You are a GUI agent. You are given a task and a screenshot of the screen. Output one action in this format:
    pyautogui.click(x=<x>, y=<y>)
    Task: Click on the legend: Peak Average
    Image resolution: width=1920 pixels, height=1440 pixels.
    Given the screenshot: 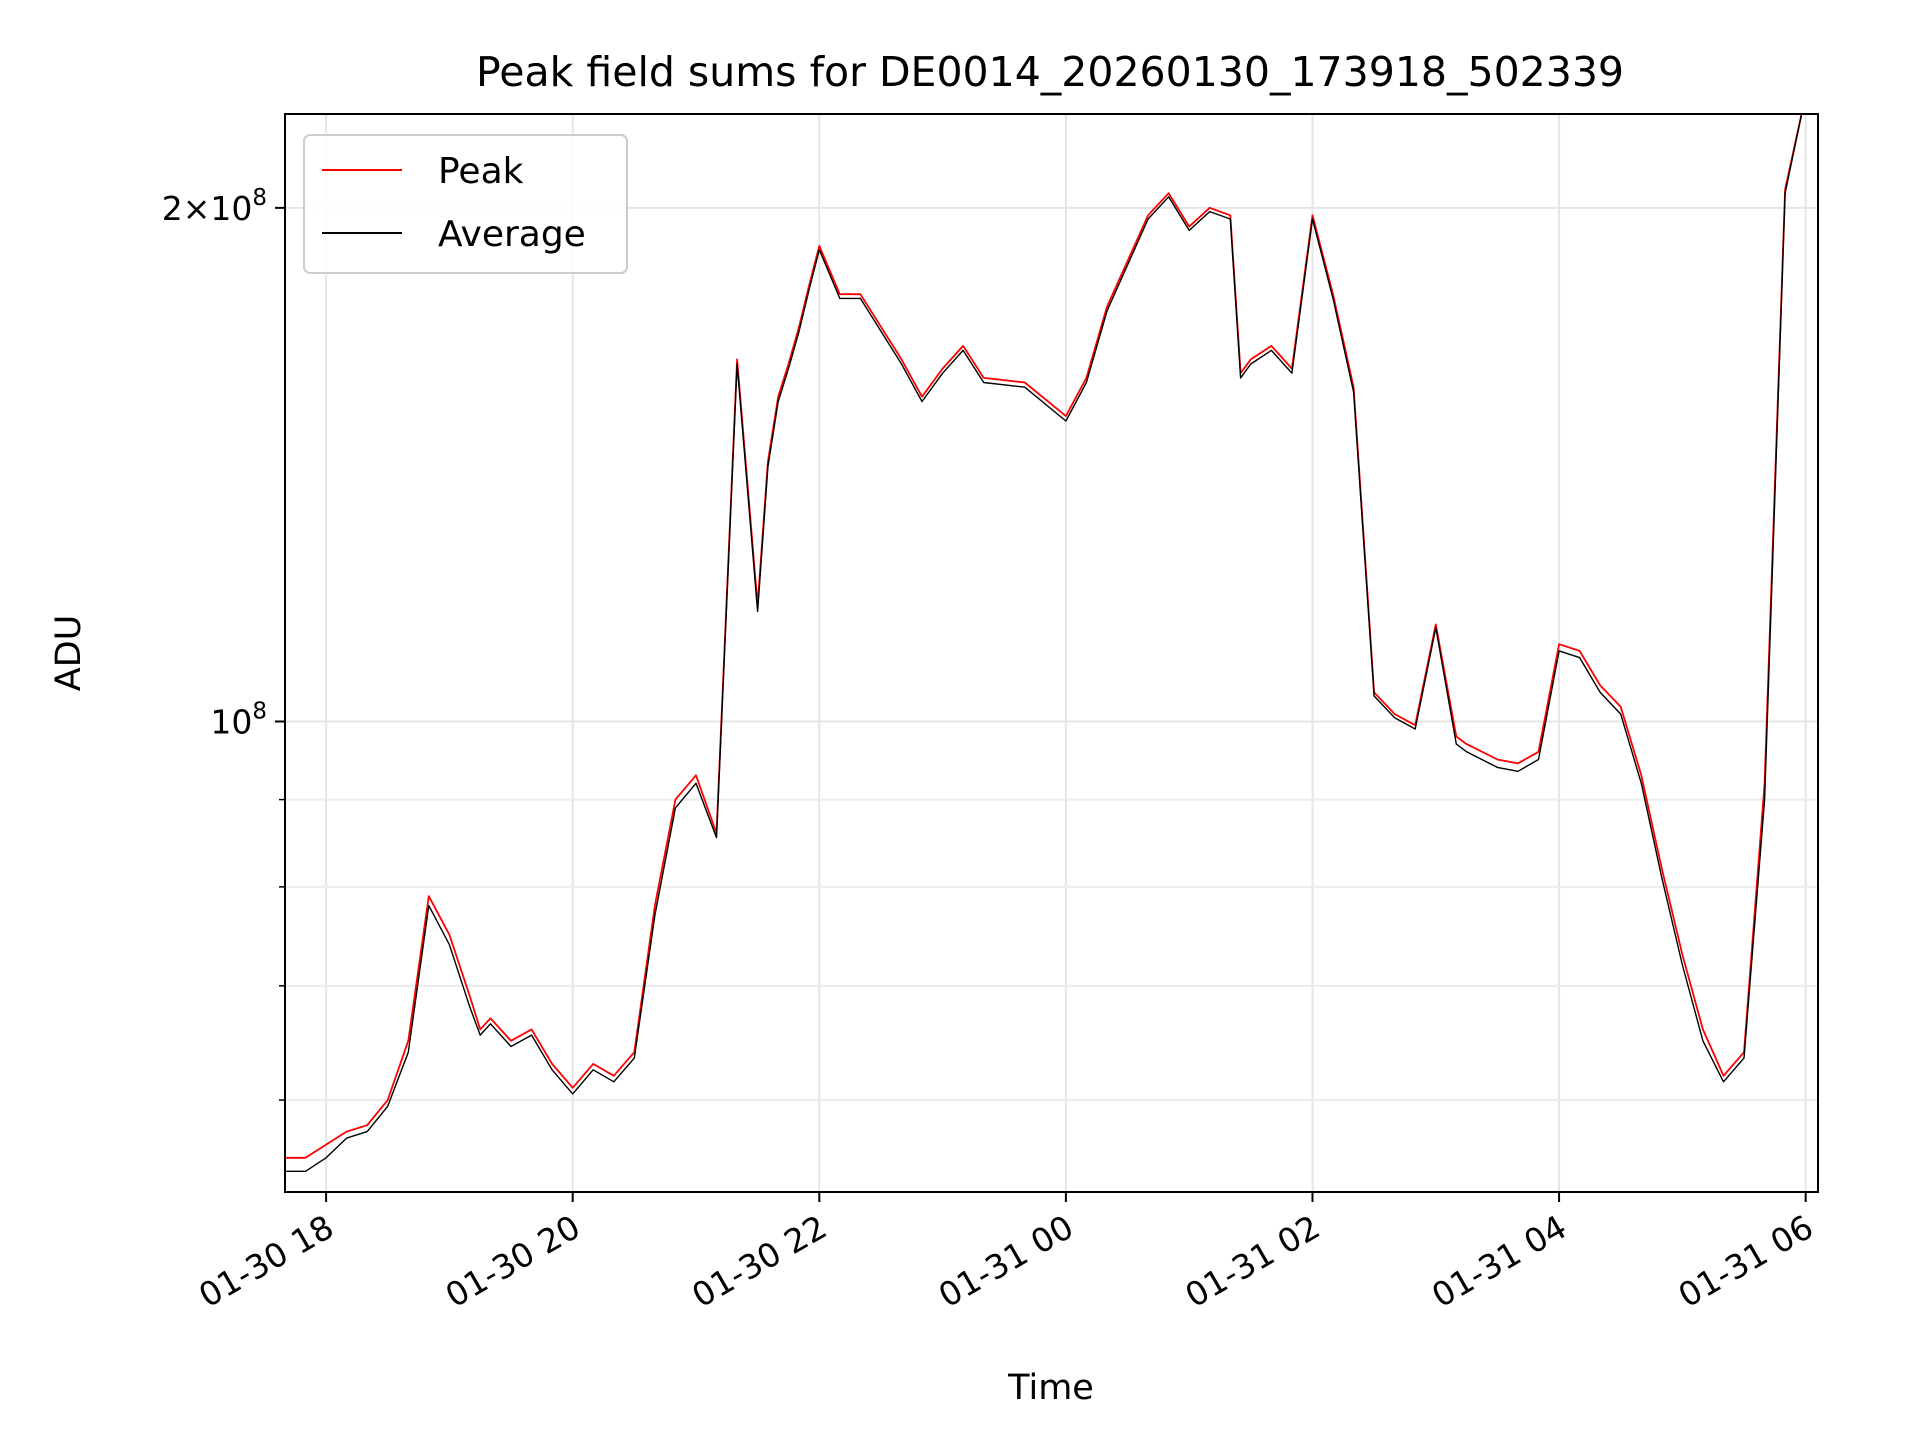 What is the action you would take?
    pyautogui.click(x=465, y=204)
    